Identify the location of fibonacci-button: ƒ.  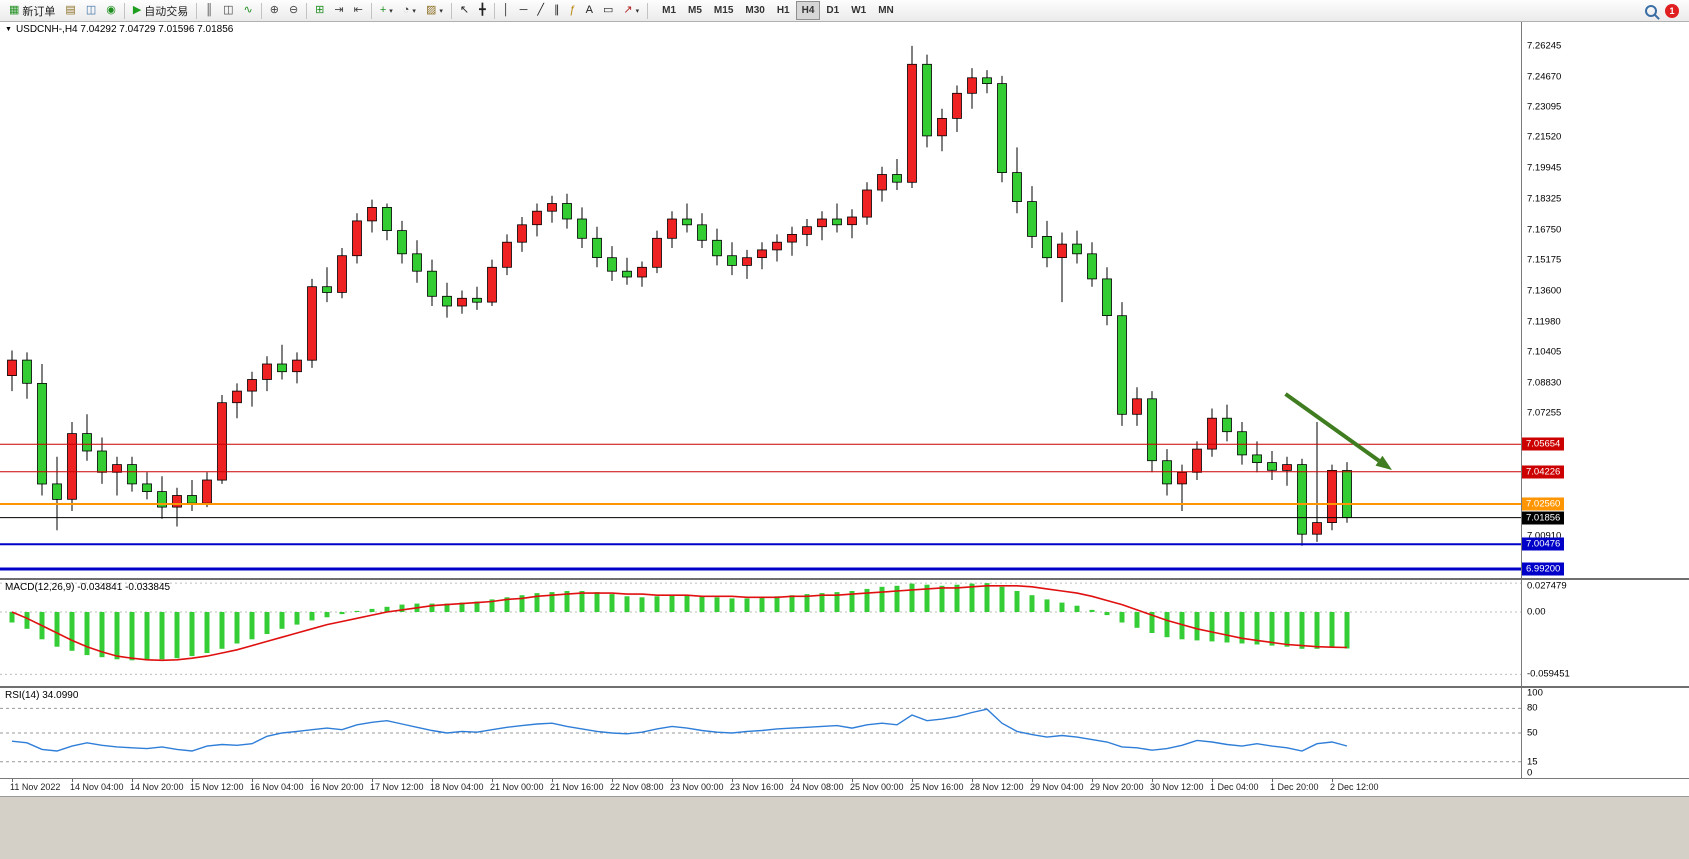
(573, 10).